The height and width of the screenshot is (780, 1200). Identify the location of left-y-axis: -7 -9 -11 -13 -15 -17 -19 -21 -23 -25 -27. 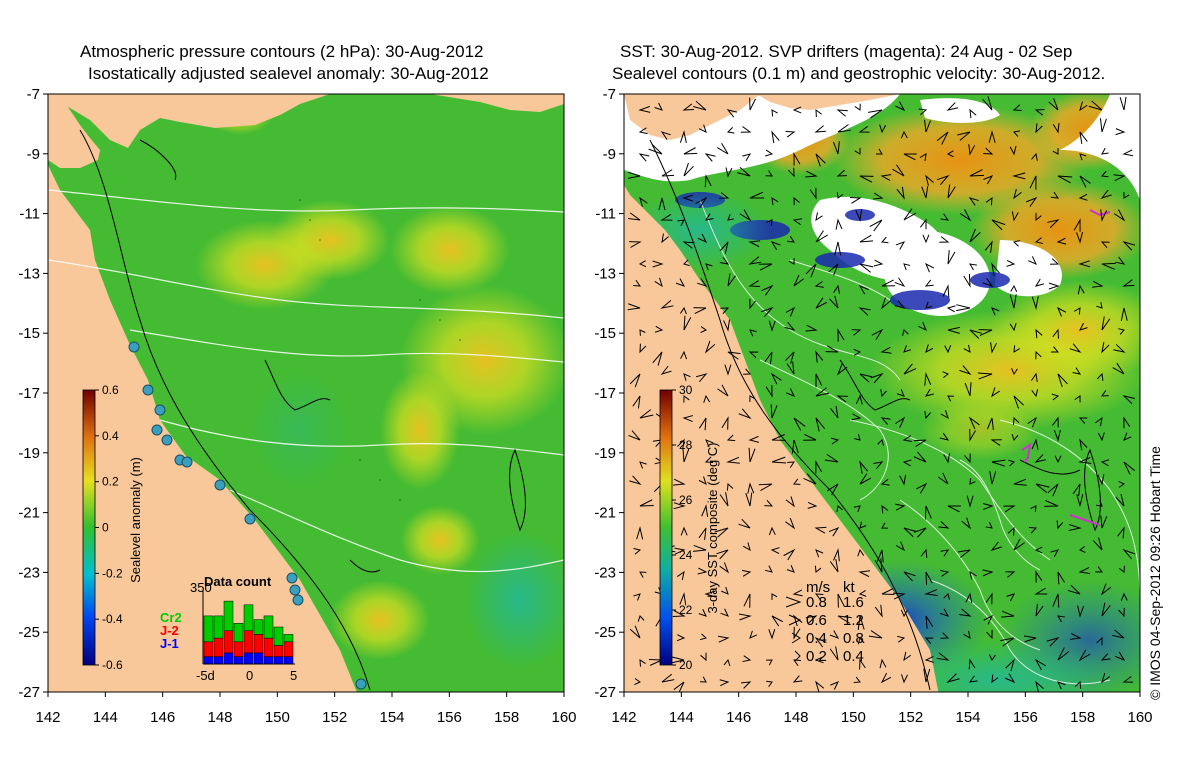
(33, 393).